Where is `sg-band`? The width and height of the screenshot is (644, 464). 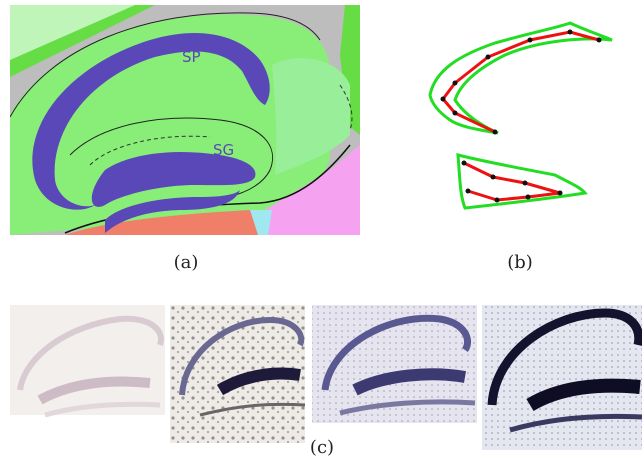
sg-band is located at coordinates (173, 179).